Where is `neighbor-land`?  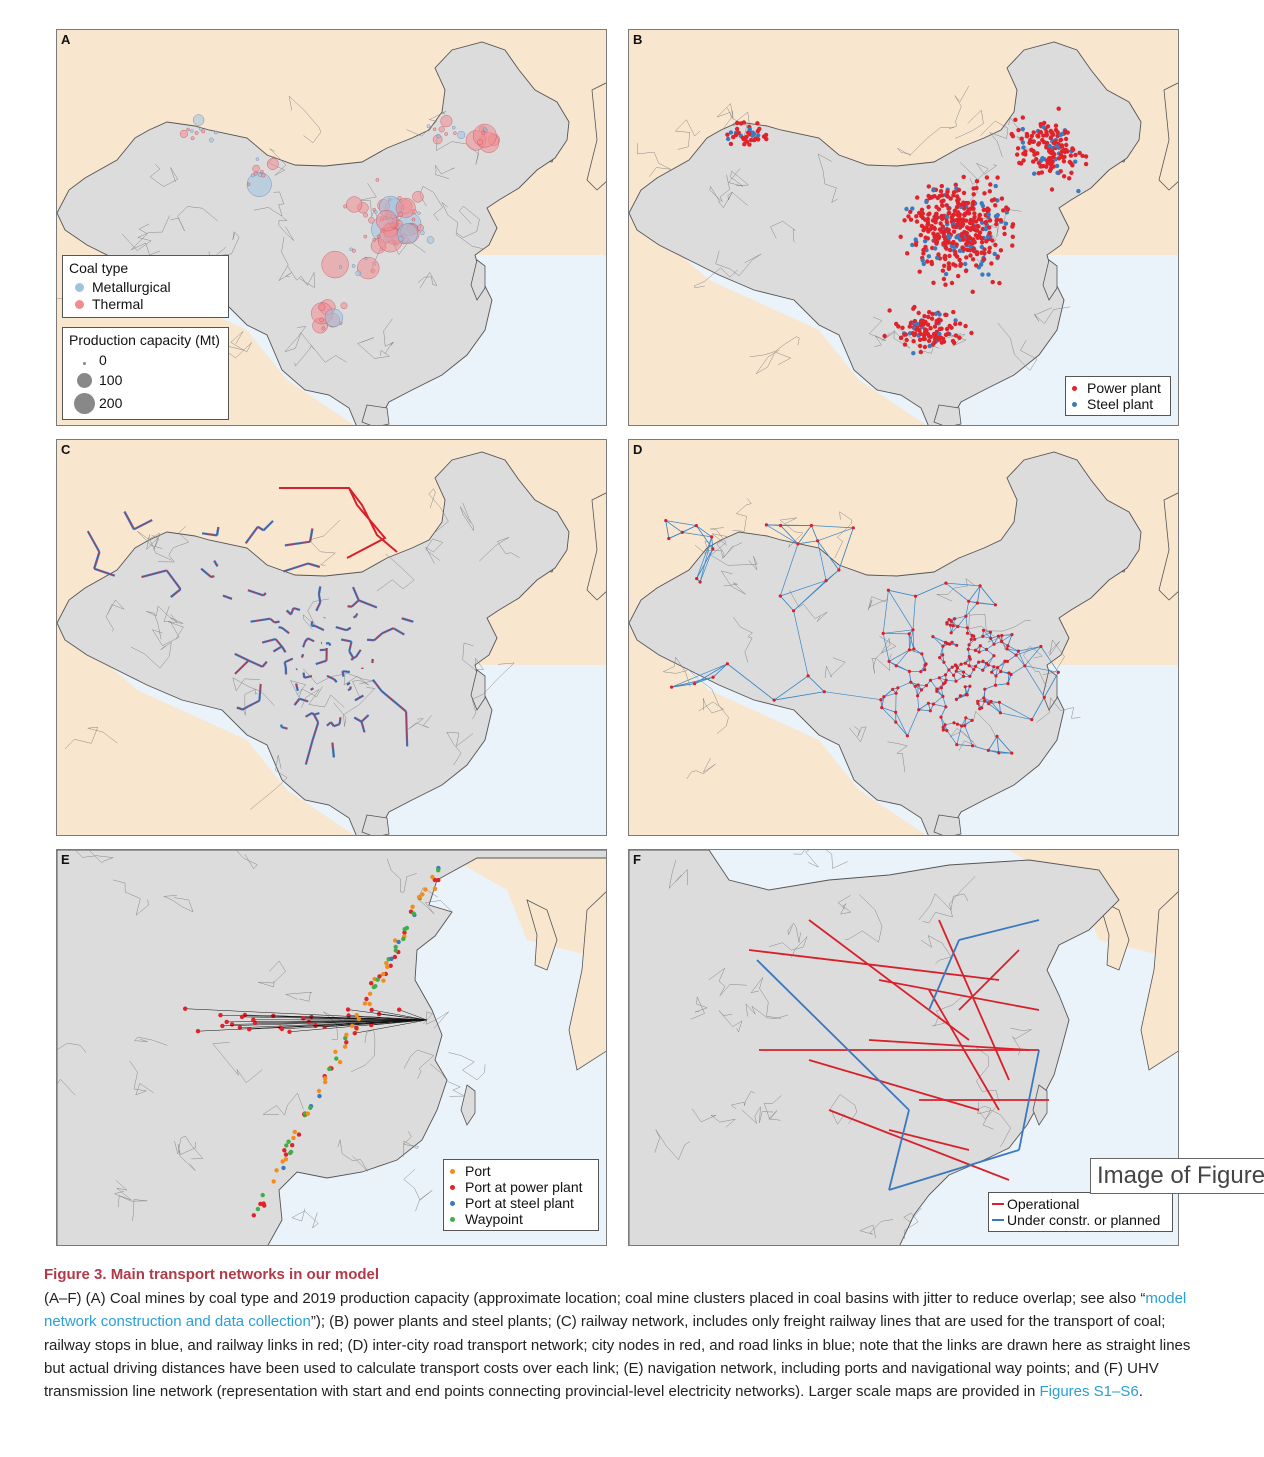
neighbor-land is located at coordinates (778, 727).